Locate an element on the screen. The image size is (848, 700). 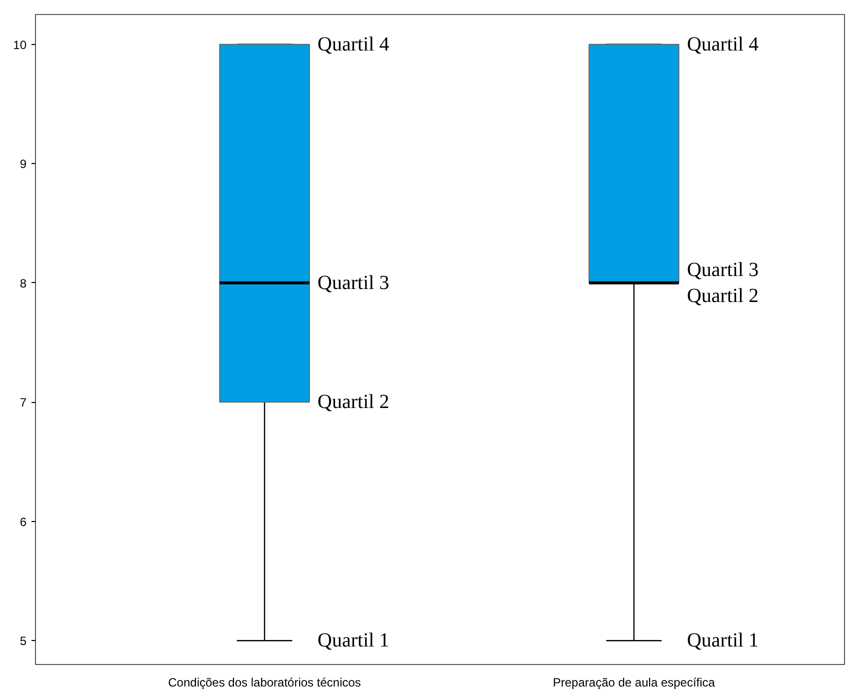
y-tick-label: 8 is located at coordinates (23, 283).